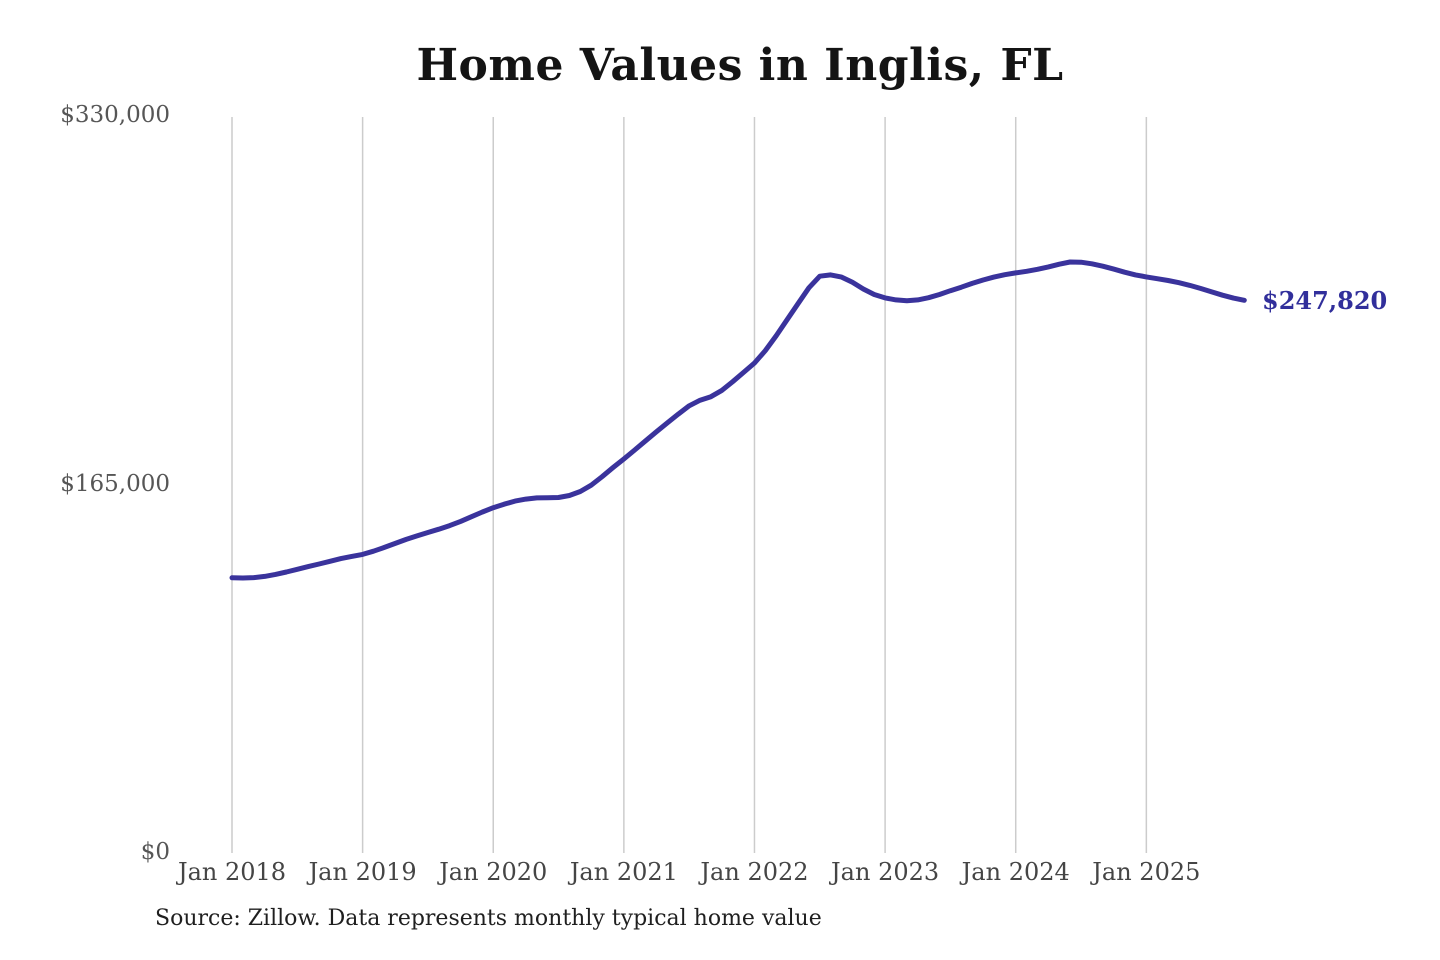  What do you see at coordinates (1325, 300) in the screenshot?
I see `latest-value-label: $247,820` at bounding box center [1325, 300].